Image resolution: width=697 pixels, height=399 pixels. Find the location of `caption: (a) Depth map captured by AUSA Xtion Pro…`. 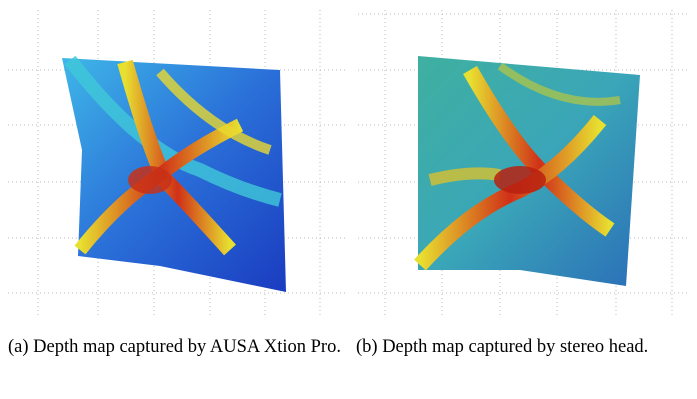

caption: (a) Depth map captured by AUSA Xtion Pro… is located at coordinates (174, 347).